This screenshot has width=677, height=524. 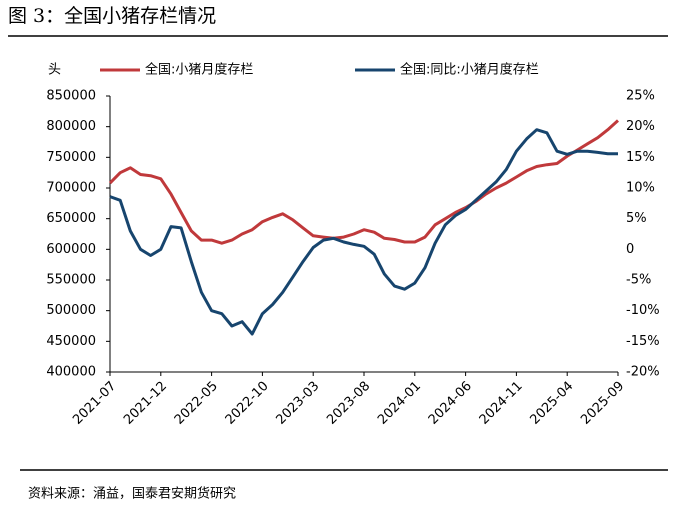 What do you see at coordinates (94, 403) in the screenshot?
I see `x-tick-label: 2021-07` at bounding box center [94, 403].